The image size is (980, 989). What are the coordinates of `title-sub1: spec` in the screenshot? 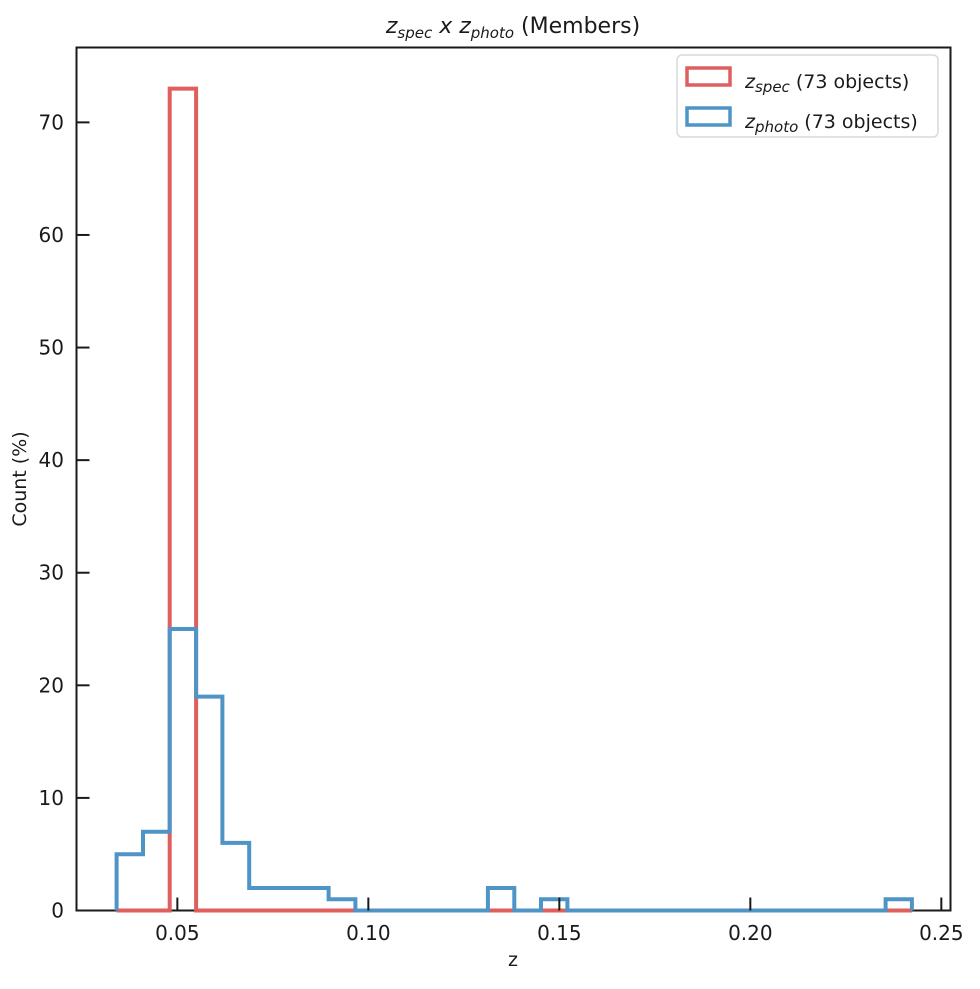 It's located at (415, 33).